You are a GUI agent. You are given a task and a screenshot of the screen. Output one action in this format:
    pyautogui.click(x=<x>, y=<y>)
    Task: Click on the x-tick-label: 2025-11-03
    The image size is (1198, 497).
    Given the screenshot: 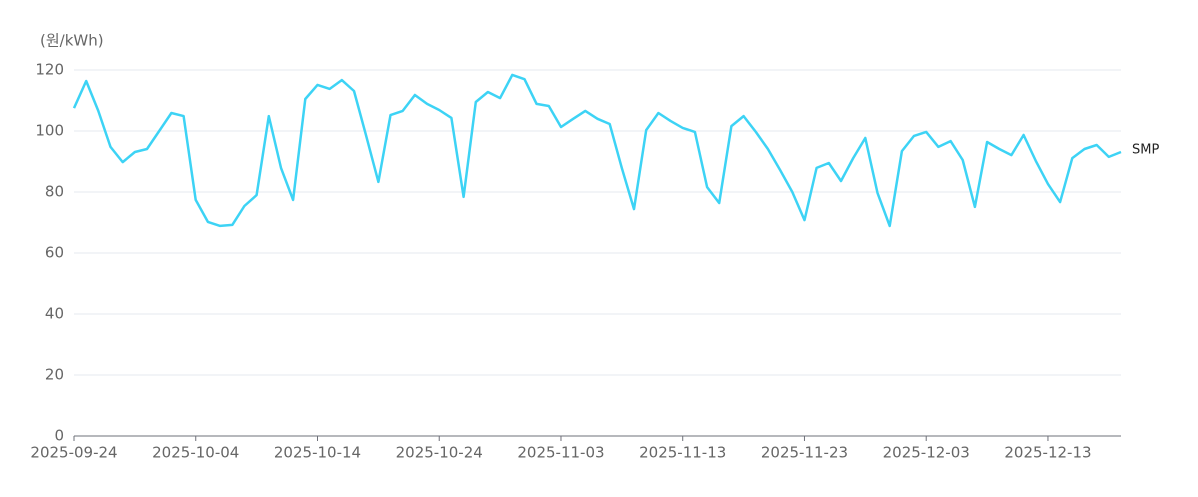 What is the action you would take?
    pyautogui.click(x=560, y=453)
    